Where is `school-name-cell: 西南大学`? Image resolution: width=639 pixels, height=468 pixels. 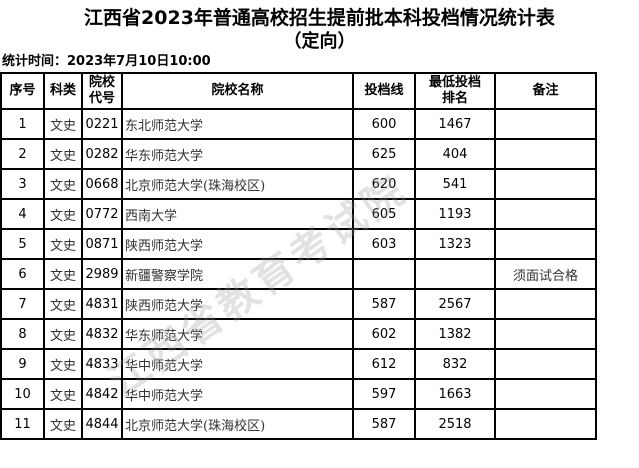 school-name-cell: 西南大学 is located at coordinates (237, 214).